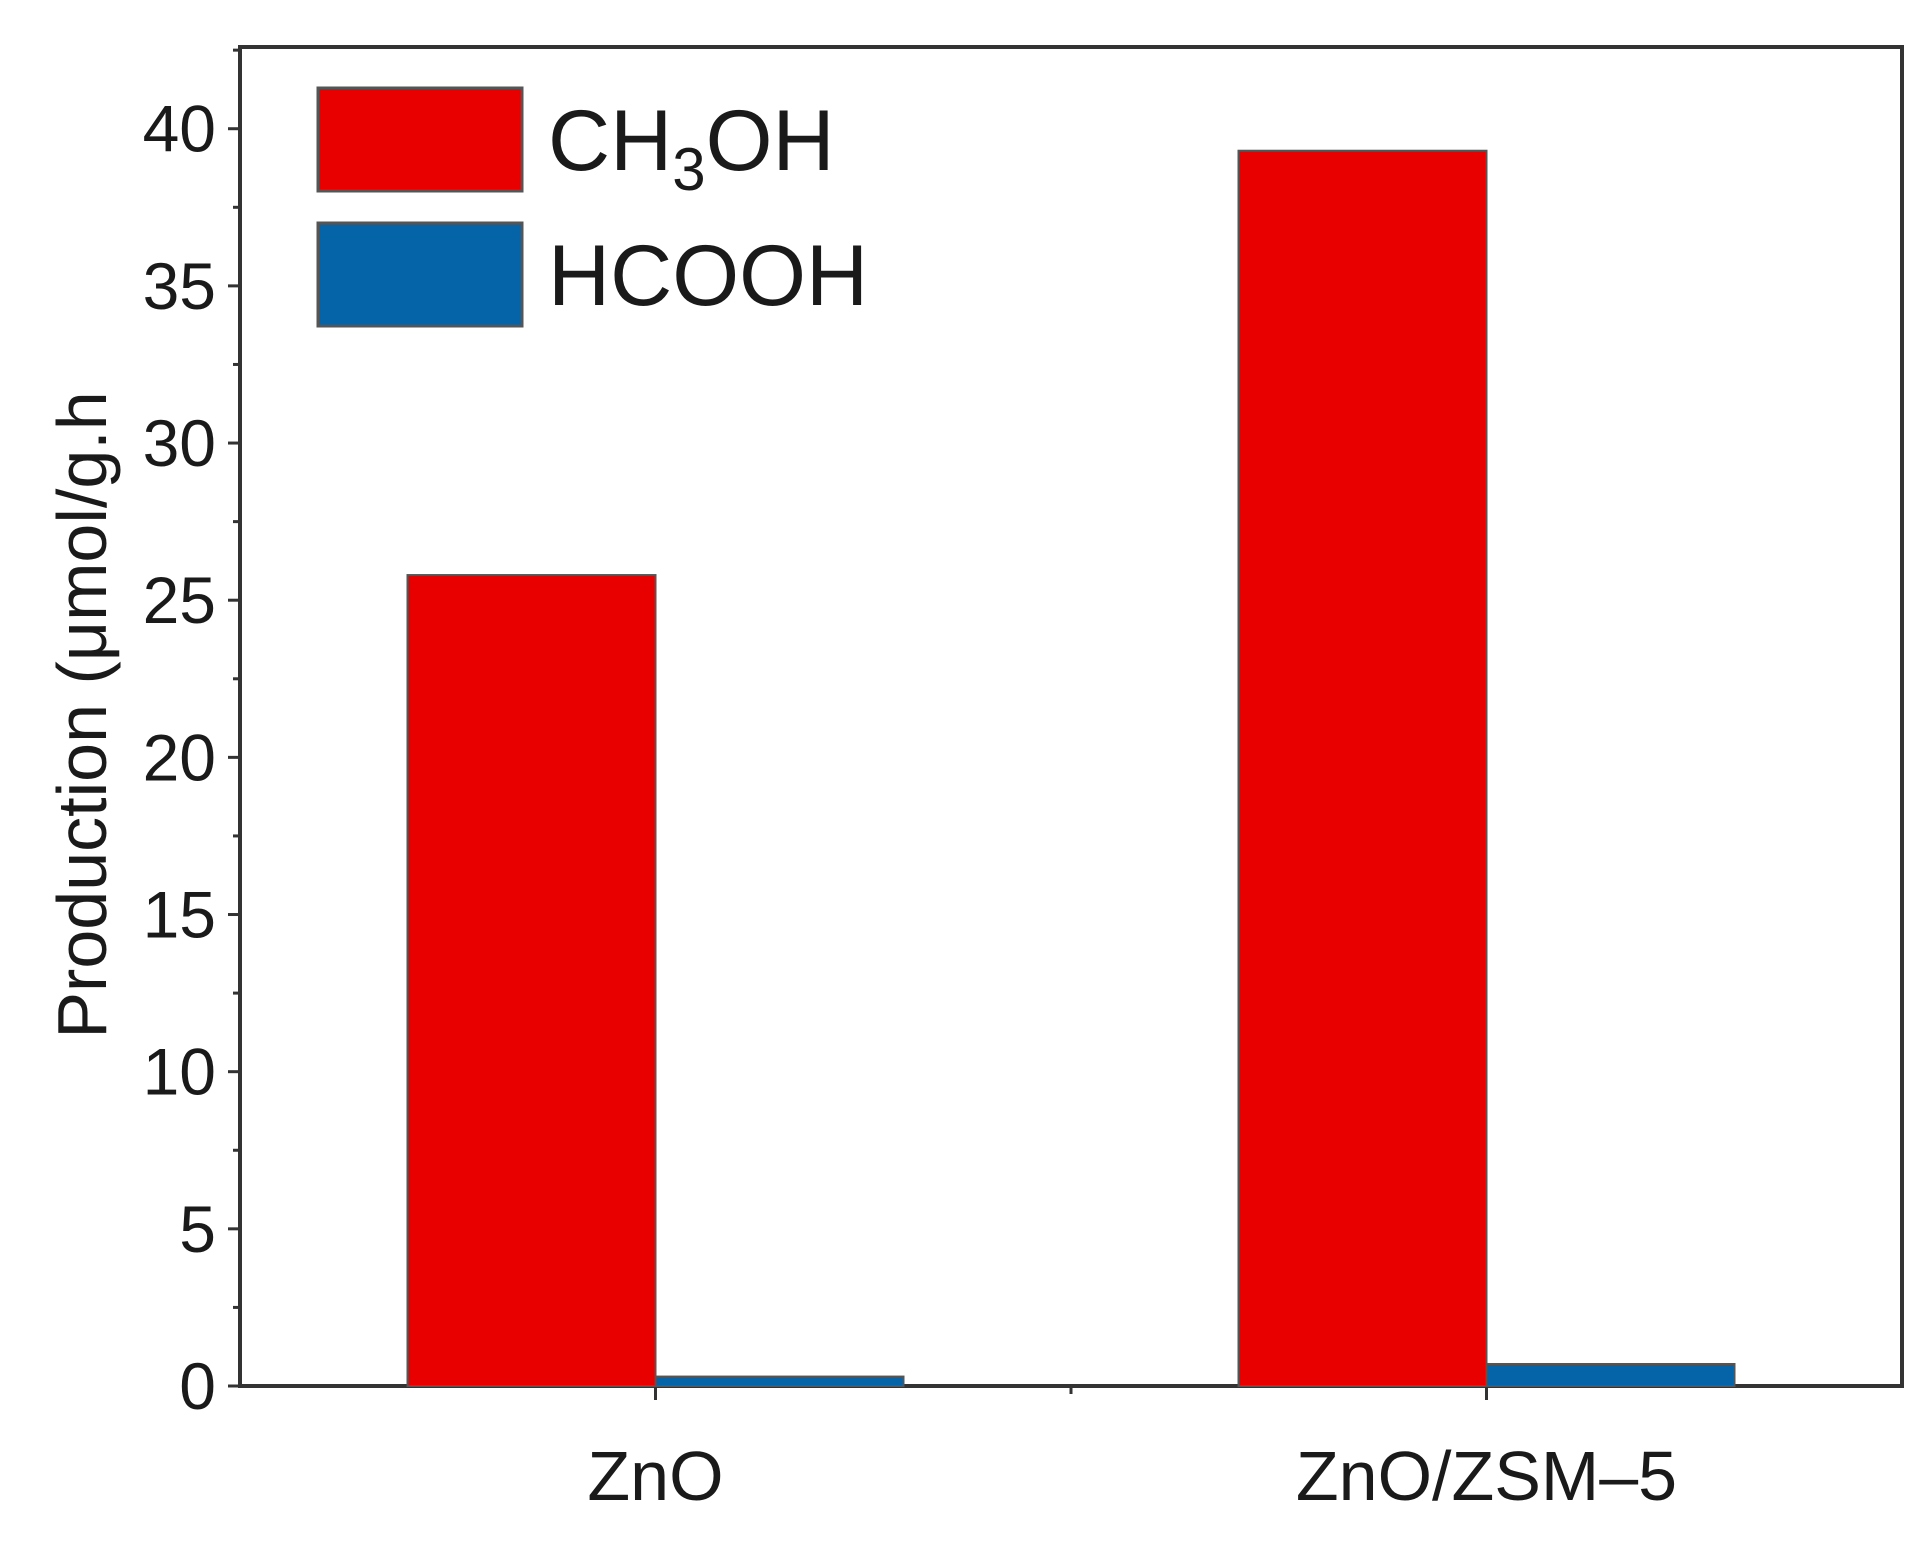 This screenshot has height=1542, width=1920. I want to click on x-axis: ZnO ZnO/ZSM–5, so click(1132, 1450).